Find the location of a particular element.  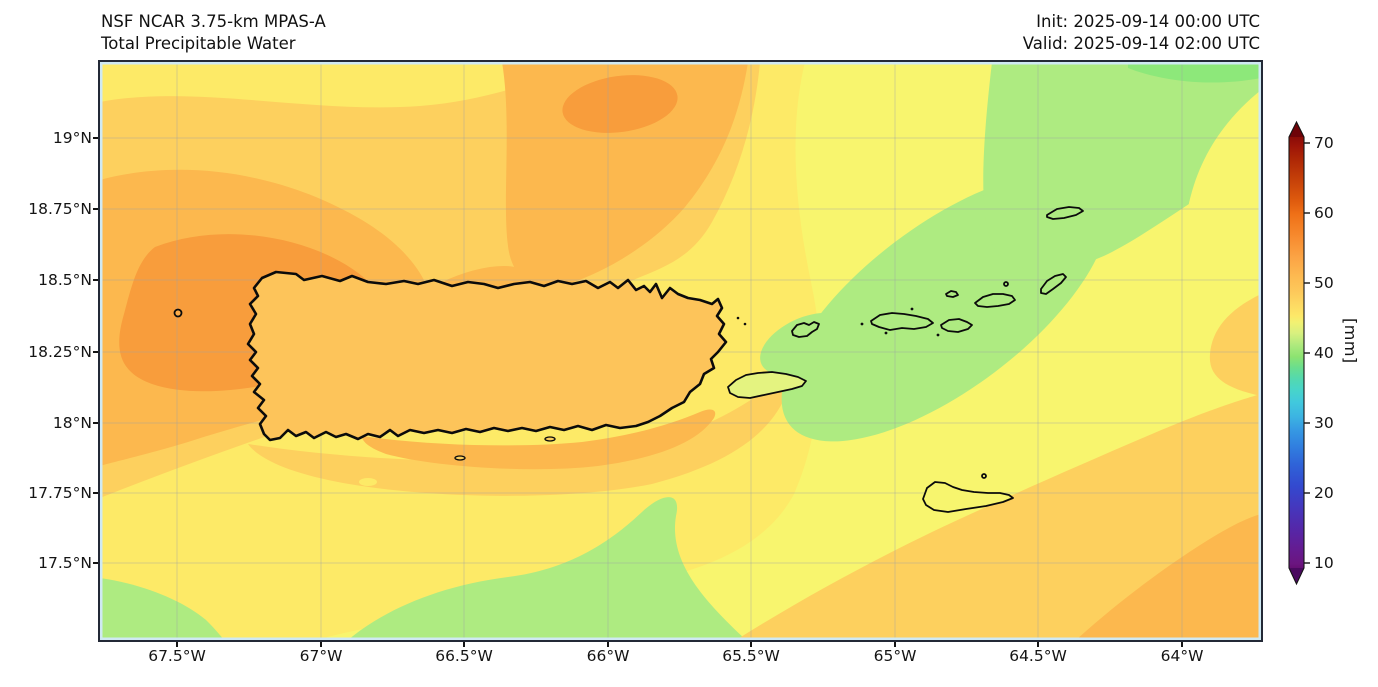

colorbar-tick-label: 40 is located at coordinates (1324, 353).